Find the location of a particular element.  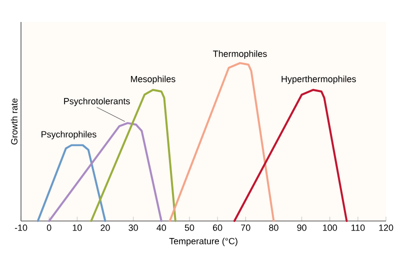

series-label: Psychrophiles is located at coordinates (69, 135).